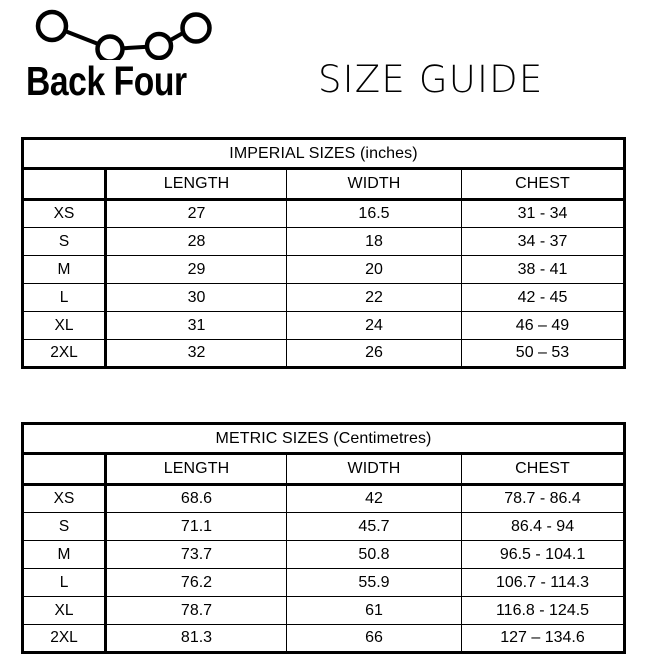 The width and height of the screenshot is (645, 671). Describe the element at coordinates (543, 269) in the screenshot. I see `chest-value: 38 - 41` at that location.